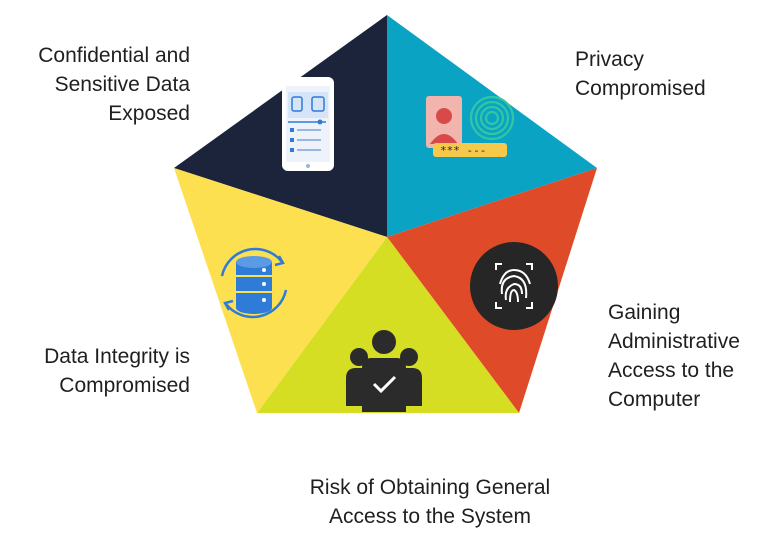 The width and height of the screenshot is (779, 537). I want to click on label-line: Sensitive Data, so click(122, 84).